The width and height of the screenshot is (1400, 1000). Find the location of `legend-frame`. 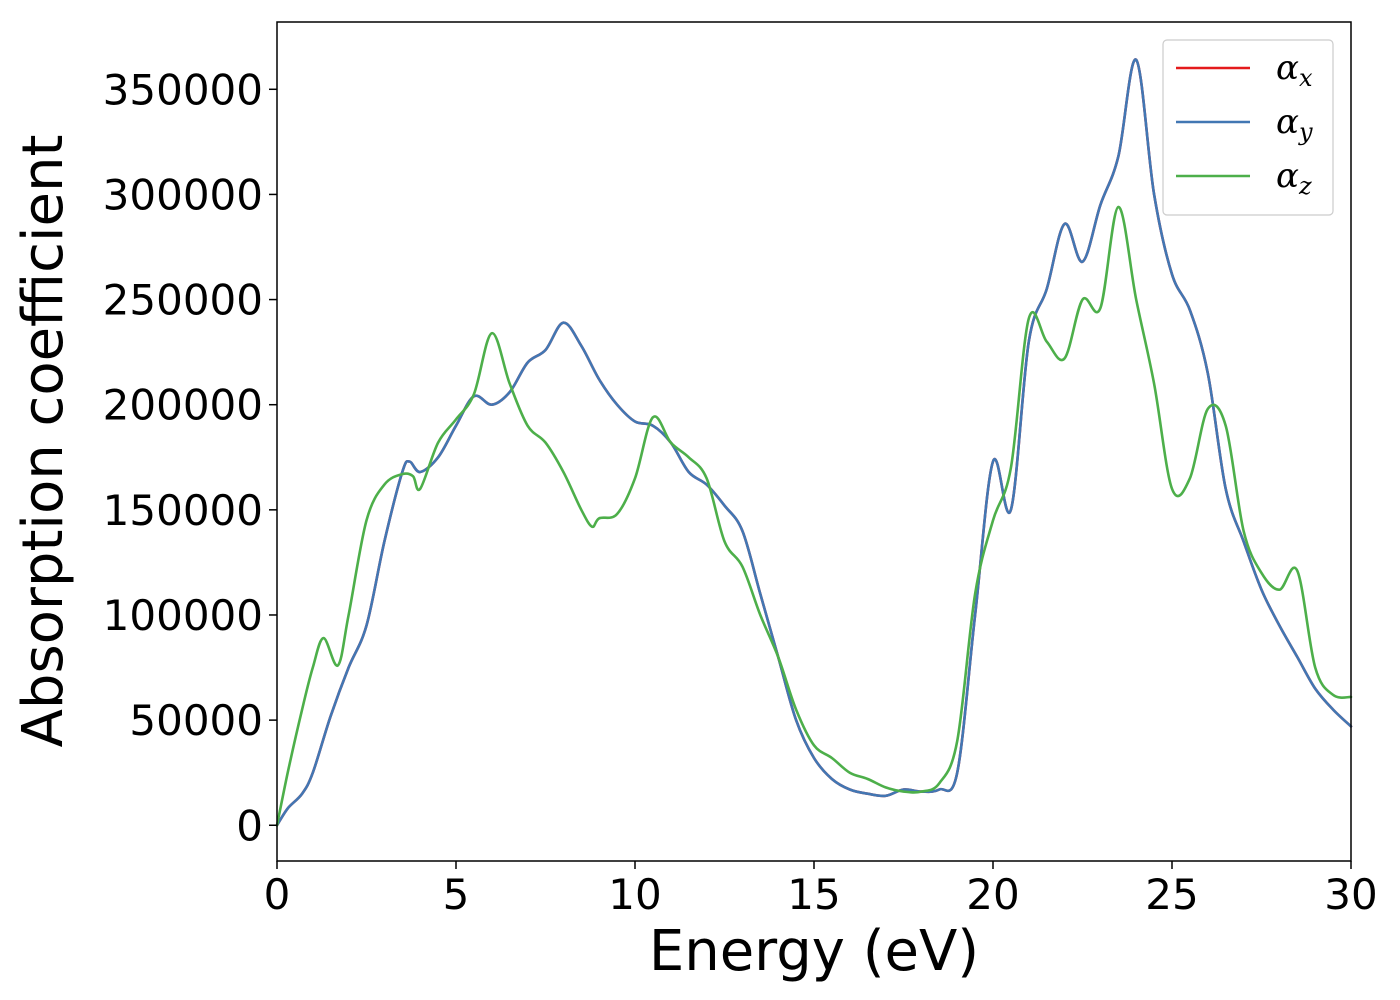

legend-frame is located at coordinates (1248, 127).